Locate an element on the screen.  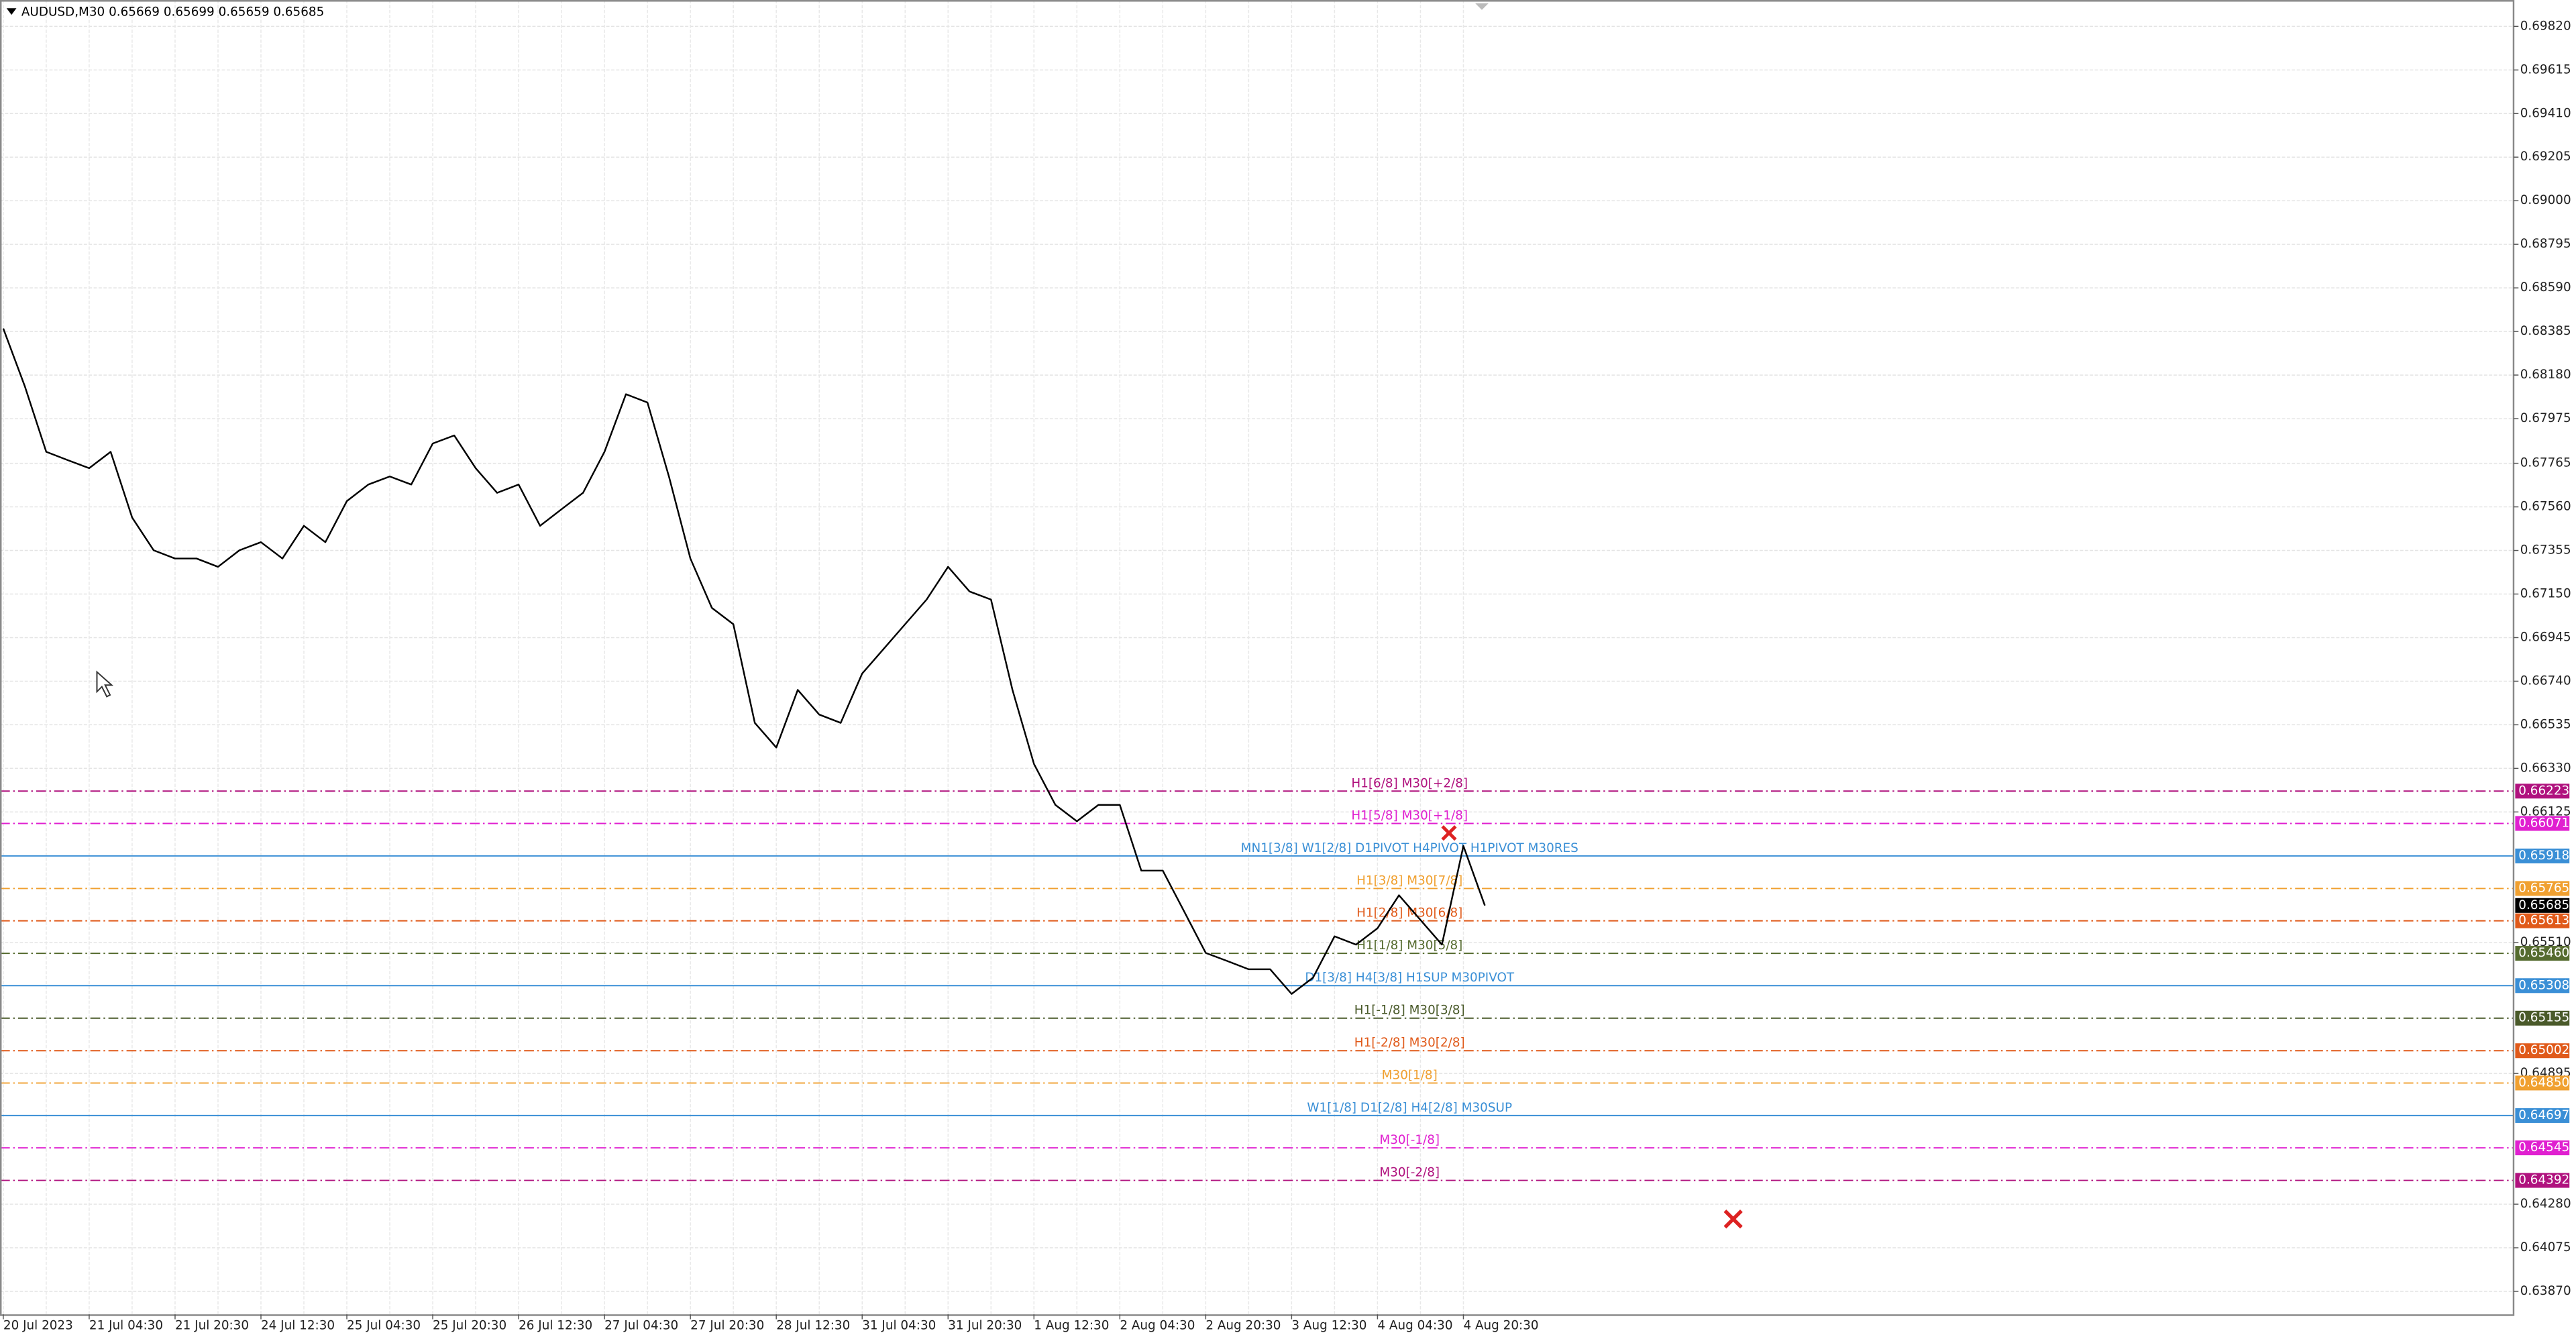
level-label: D1[3/8] H4[3/8] H1SUP M30PIVOT is located at coordinates (1410, 978).